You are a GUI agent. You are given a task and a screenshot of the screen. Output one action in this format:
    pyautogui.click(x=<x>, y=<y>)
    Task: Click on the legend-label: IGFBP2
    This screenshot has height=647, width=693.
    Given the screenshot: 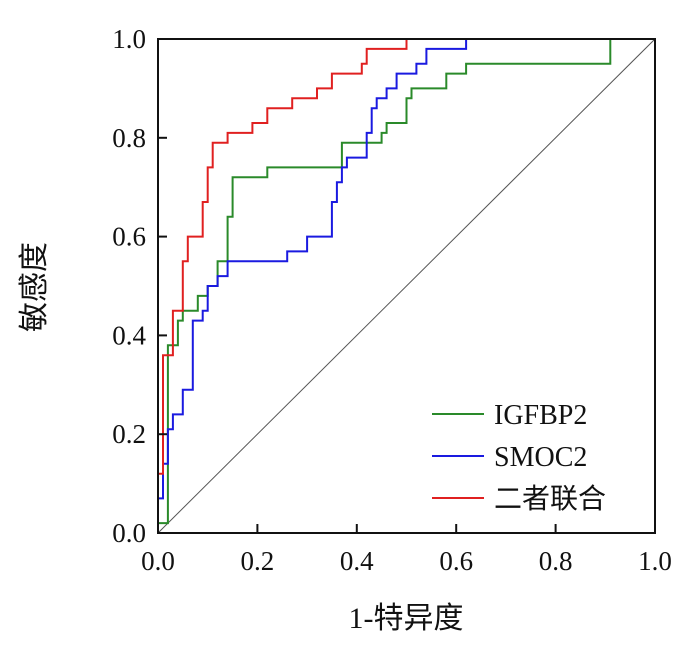 What is the action you would take?
    pyautogui.click(x=540, y=415)
    